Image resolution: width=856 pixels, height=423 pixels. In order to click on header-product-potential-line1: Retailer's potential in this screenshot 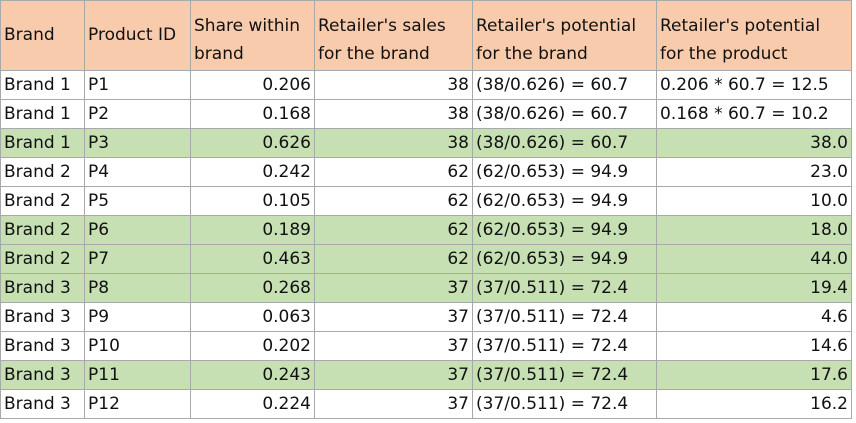, I will do `click(740, 26)`.